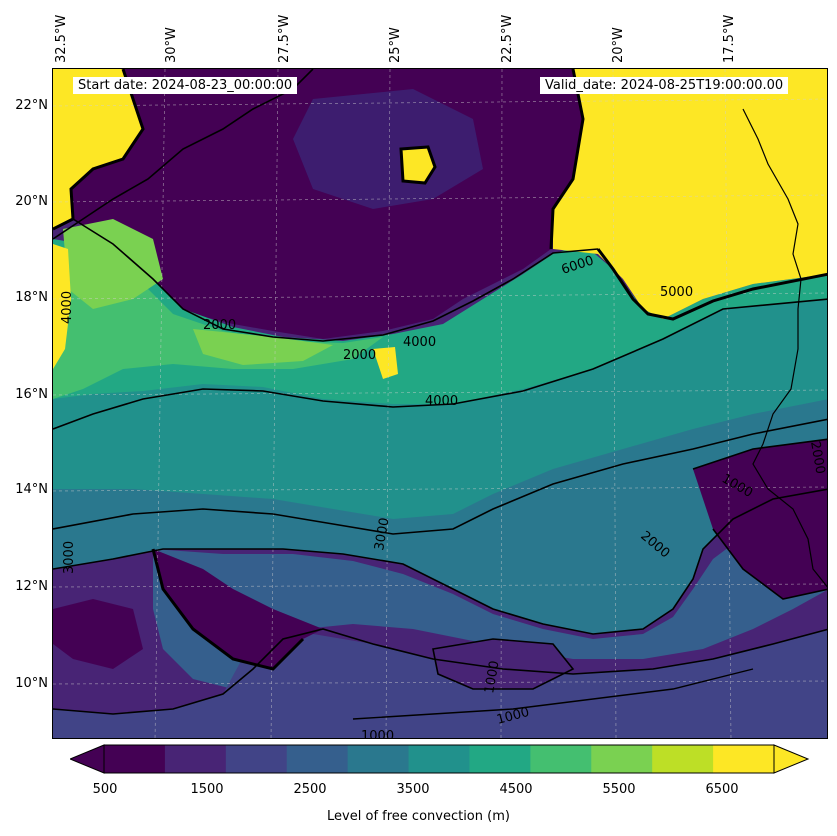 This screenshot has width=837, height=836. I want to click on lat-label-12n: 12°N, so click(31, 586).